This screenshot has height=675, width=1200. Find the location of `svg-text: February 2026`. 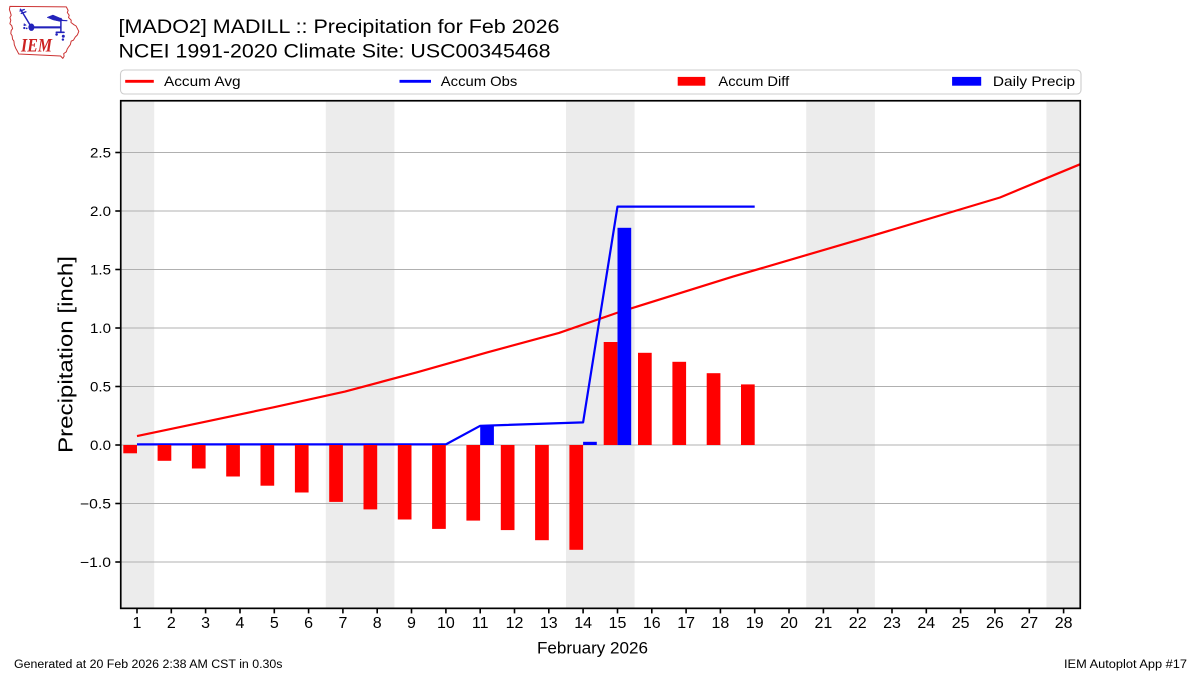

svg-text: February 2026 is located at coordinates (592, 648).